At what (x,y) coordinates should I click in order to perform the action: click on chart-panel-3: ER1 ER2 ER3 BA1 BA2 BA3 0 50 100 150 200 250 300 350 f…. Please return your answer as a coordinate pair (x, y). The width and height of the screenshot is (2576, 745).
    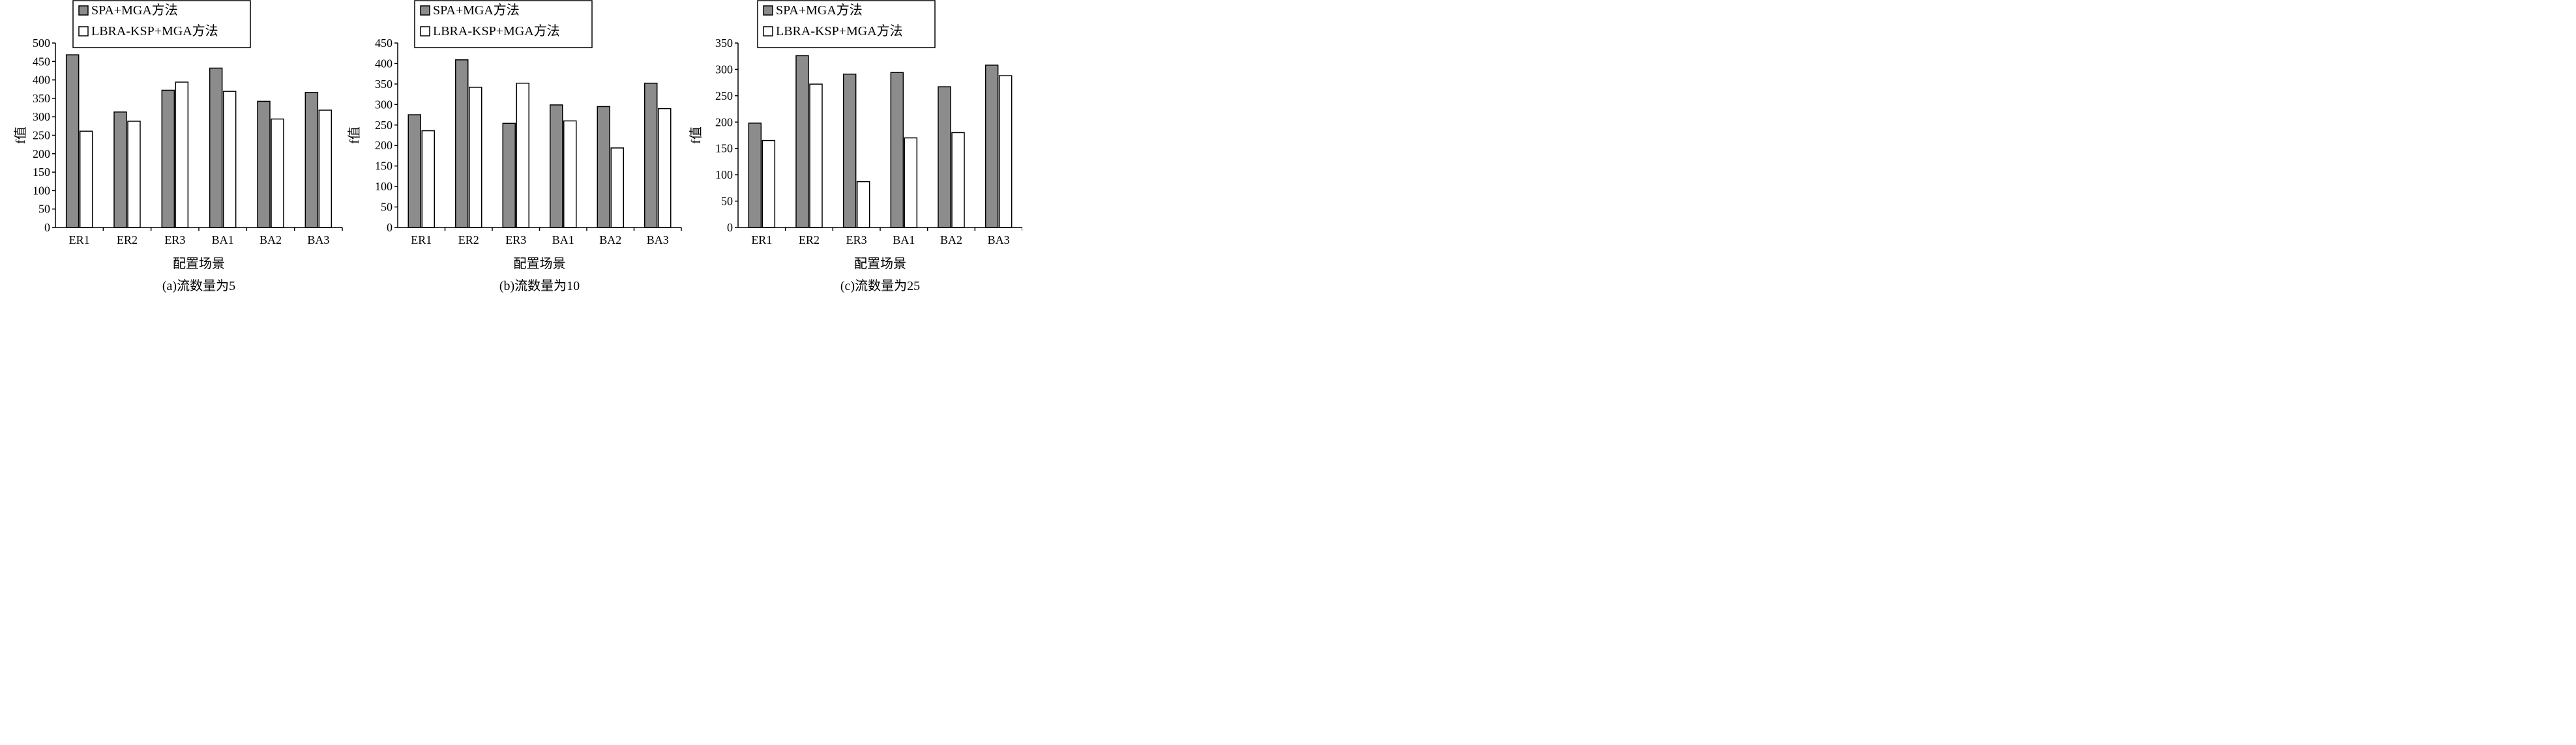
    Looking at the image, I should click on (855, 146).